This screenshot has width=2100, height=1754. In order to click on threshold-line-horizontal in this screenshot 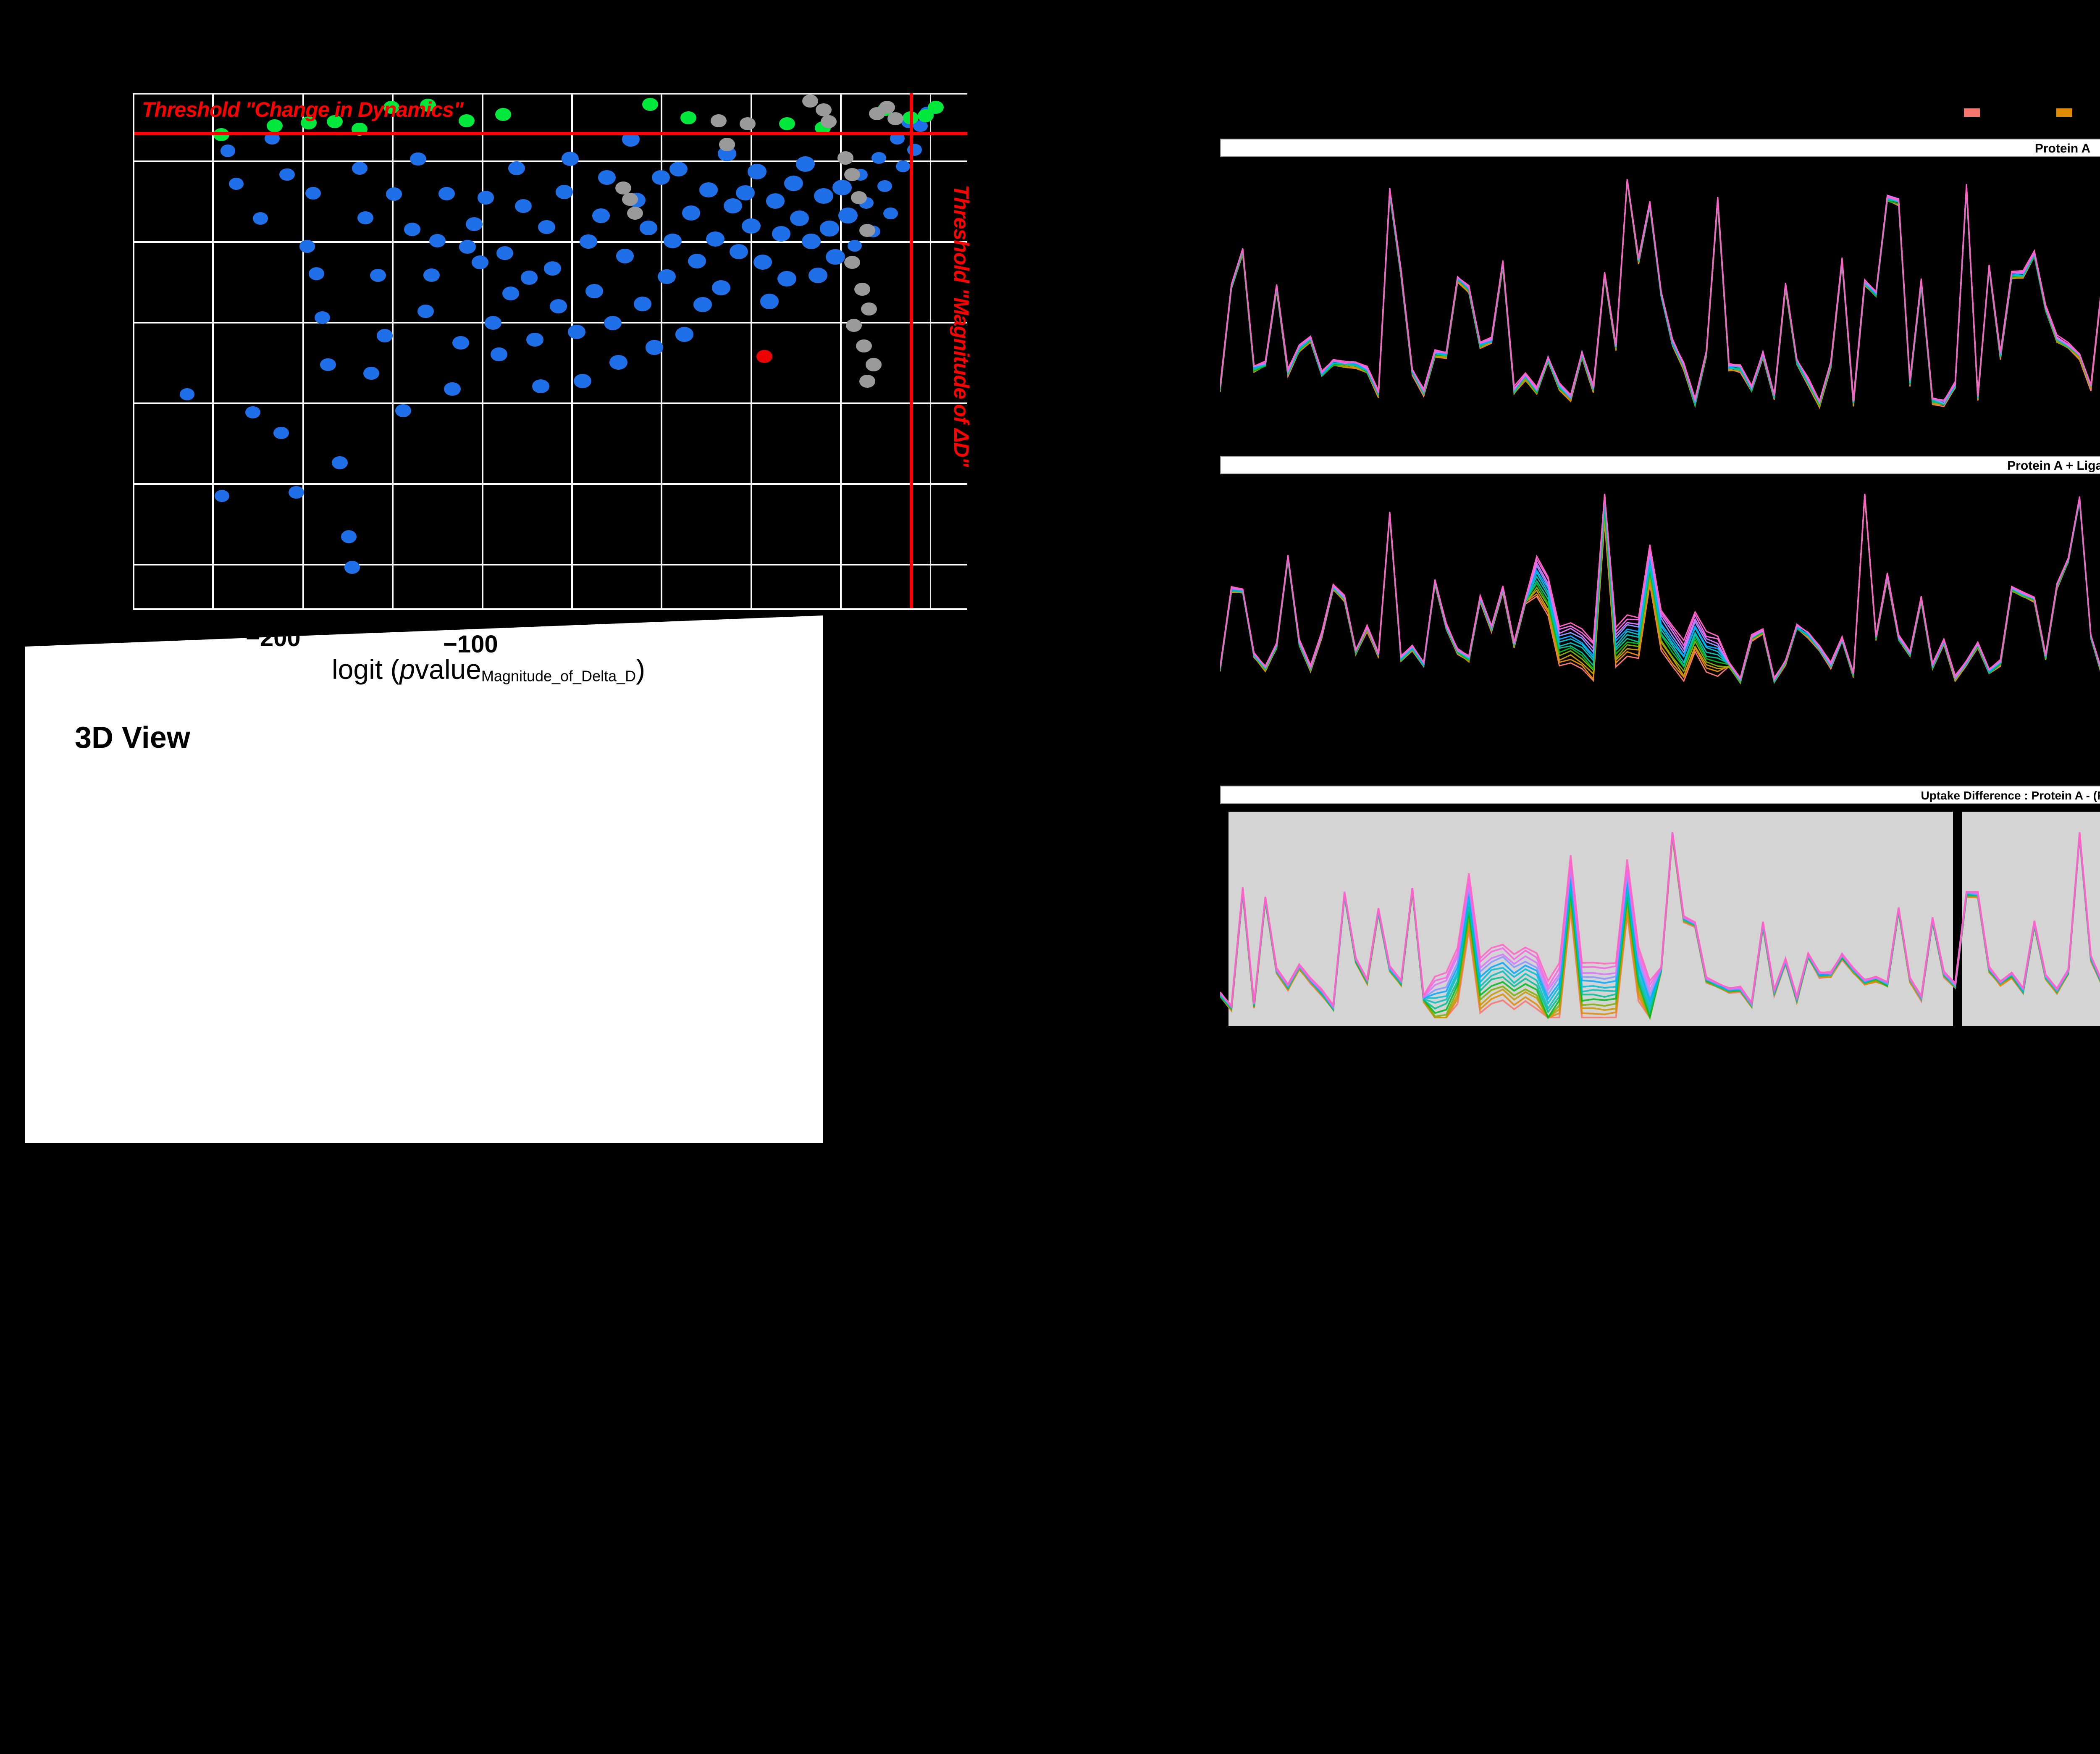, I will do `click(550, 133)`.